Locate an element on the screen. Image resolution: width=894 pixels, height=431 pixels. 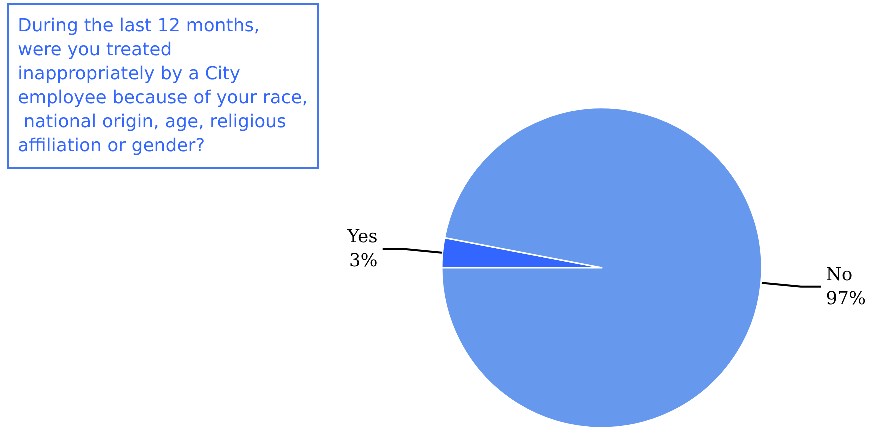
text: During the last 12 months, were you treated inappropriately by a City employee because of your race, national origin, age, religious affiliation or gender? is located at coordinates (163, 86).